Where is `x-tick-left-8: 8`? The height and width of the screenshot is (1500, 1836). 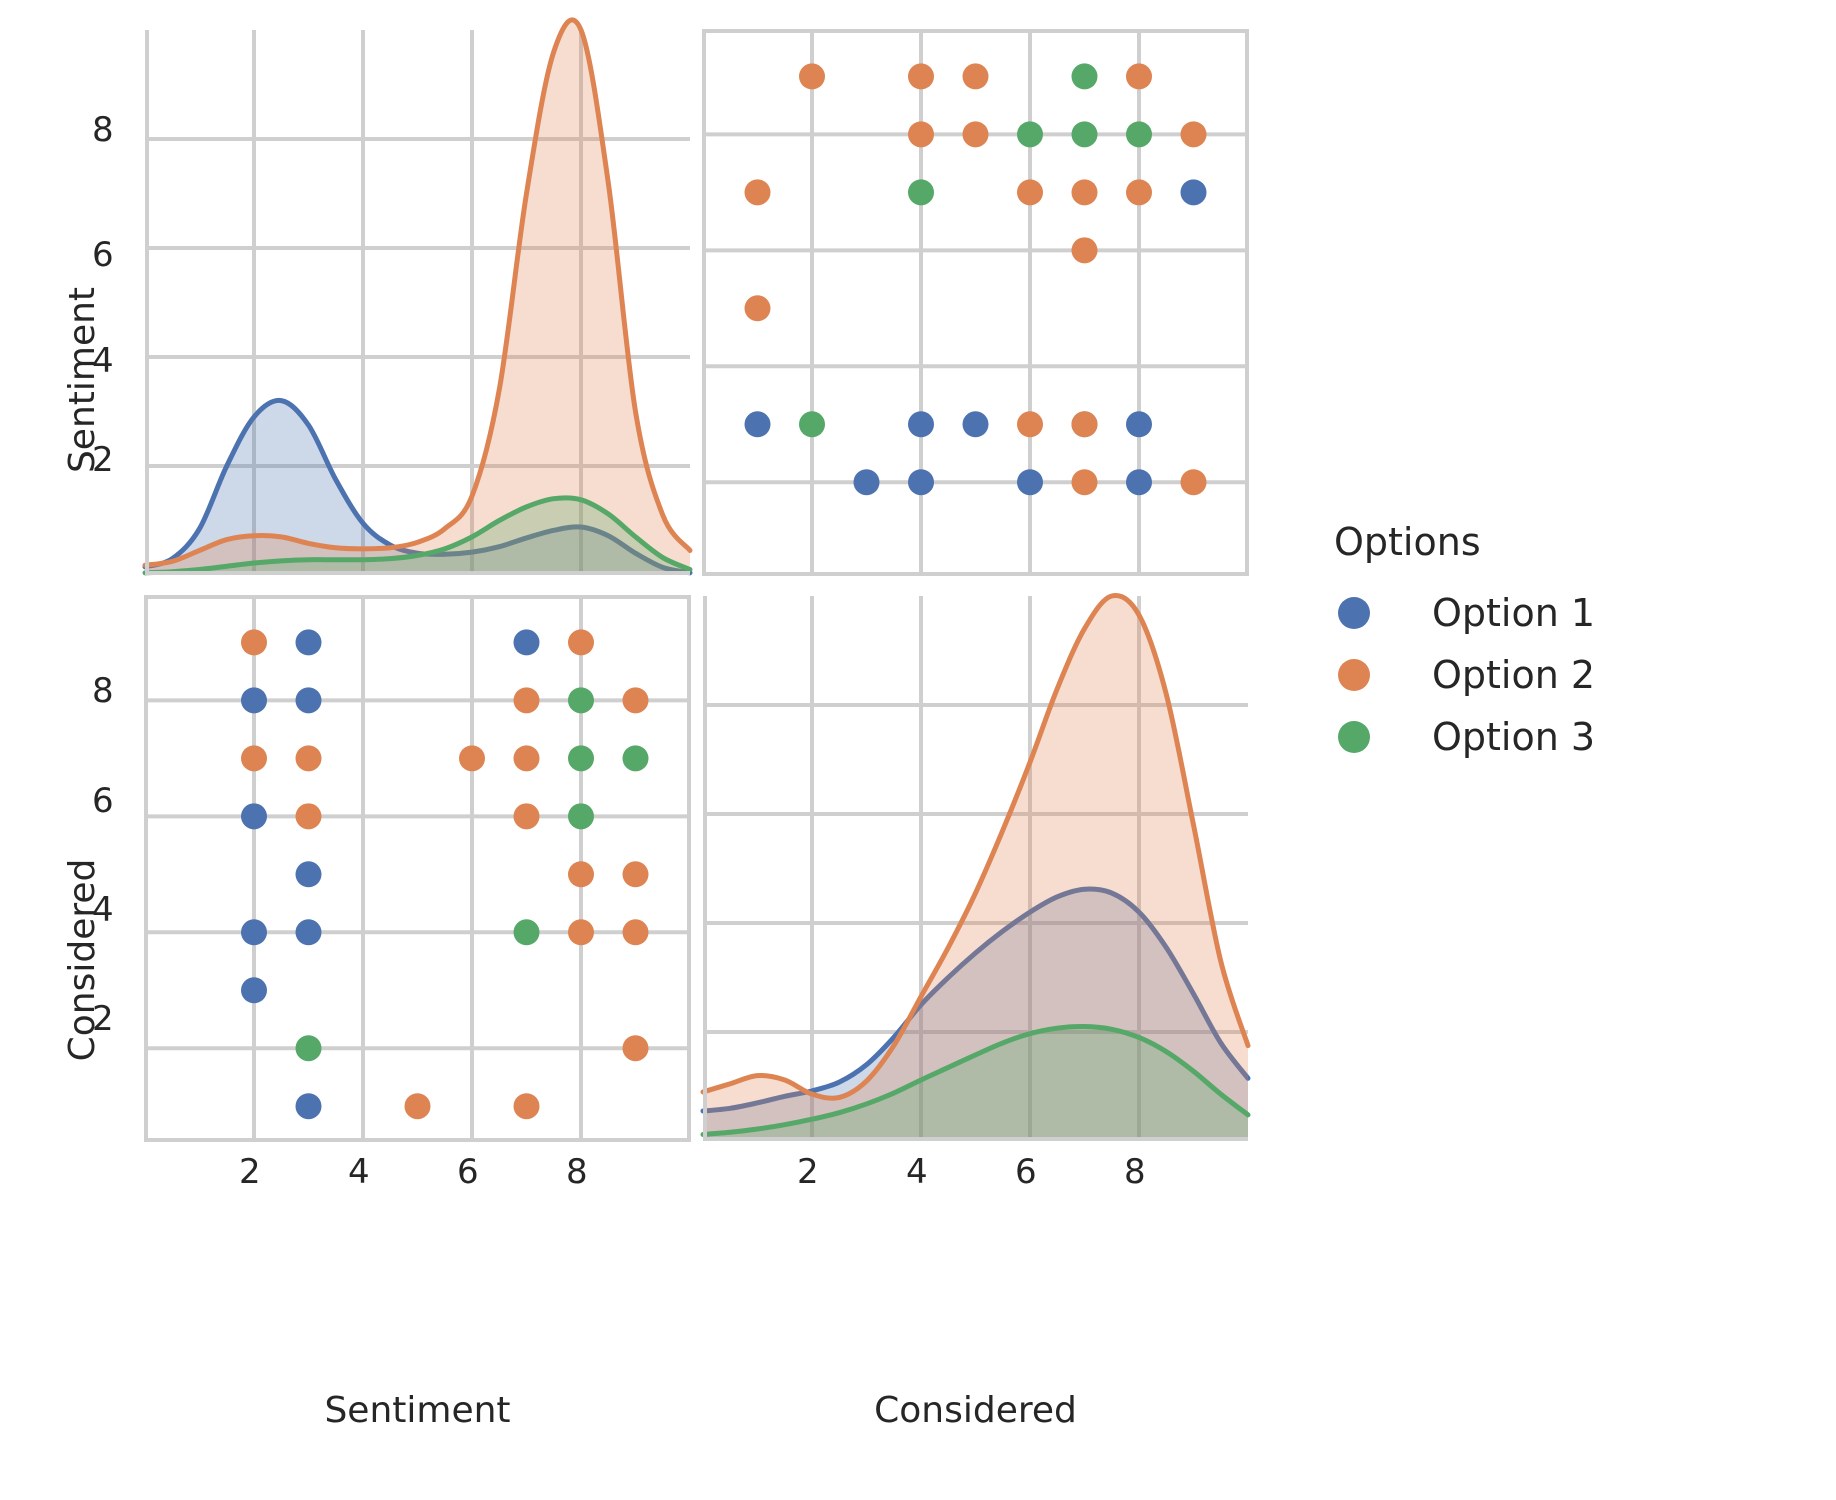 x-tick-left-8: 8 is located at coordinates (577, 1172).